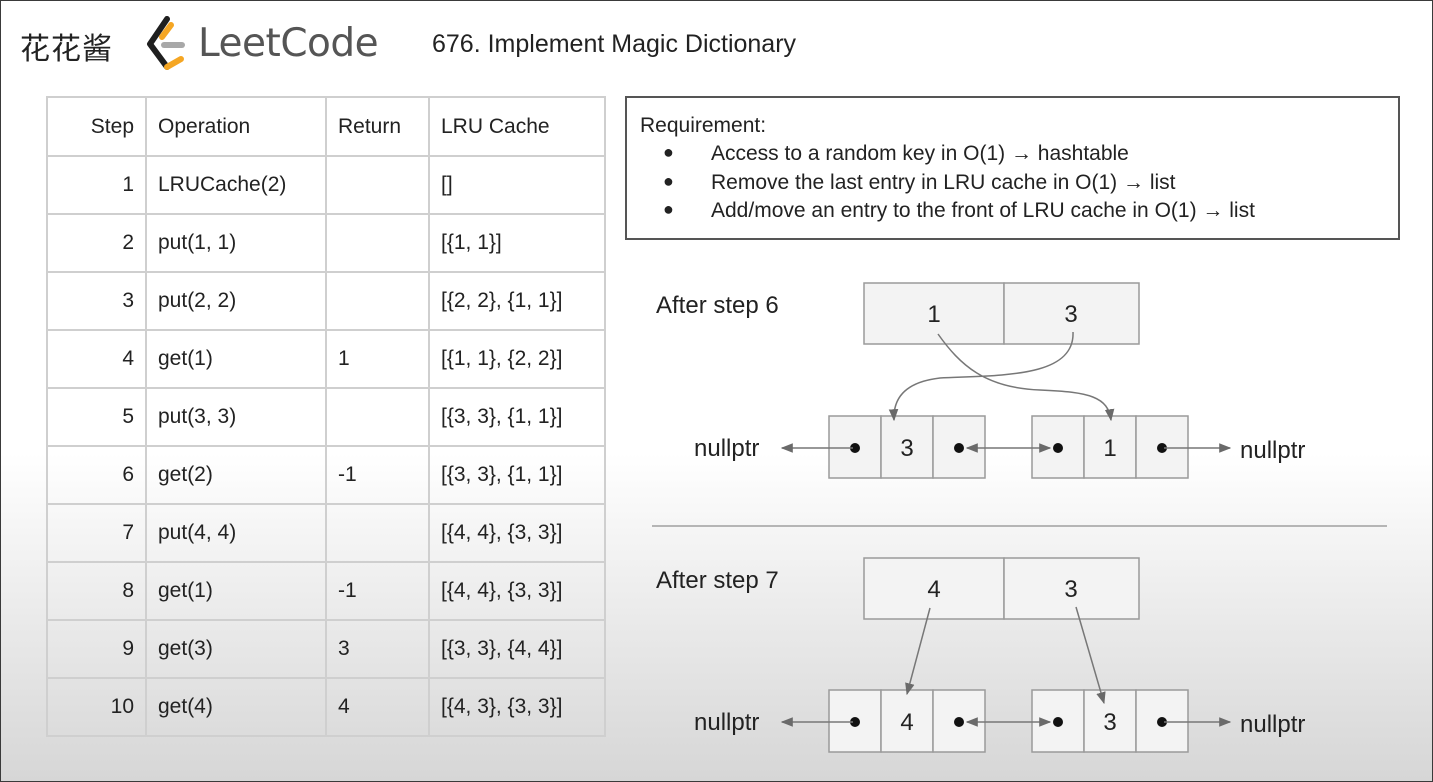 Image resolution: width=1433 pixels, height=782 pixels. Describe the element at coordinates (999, 679) in the screenshot. I see `step7-list: 4 3 nullptr nullptr` at that location.